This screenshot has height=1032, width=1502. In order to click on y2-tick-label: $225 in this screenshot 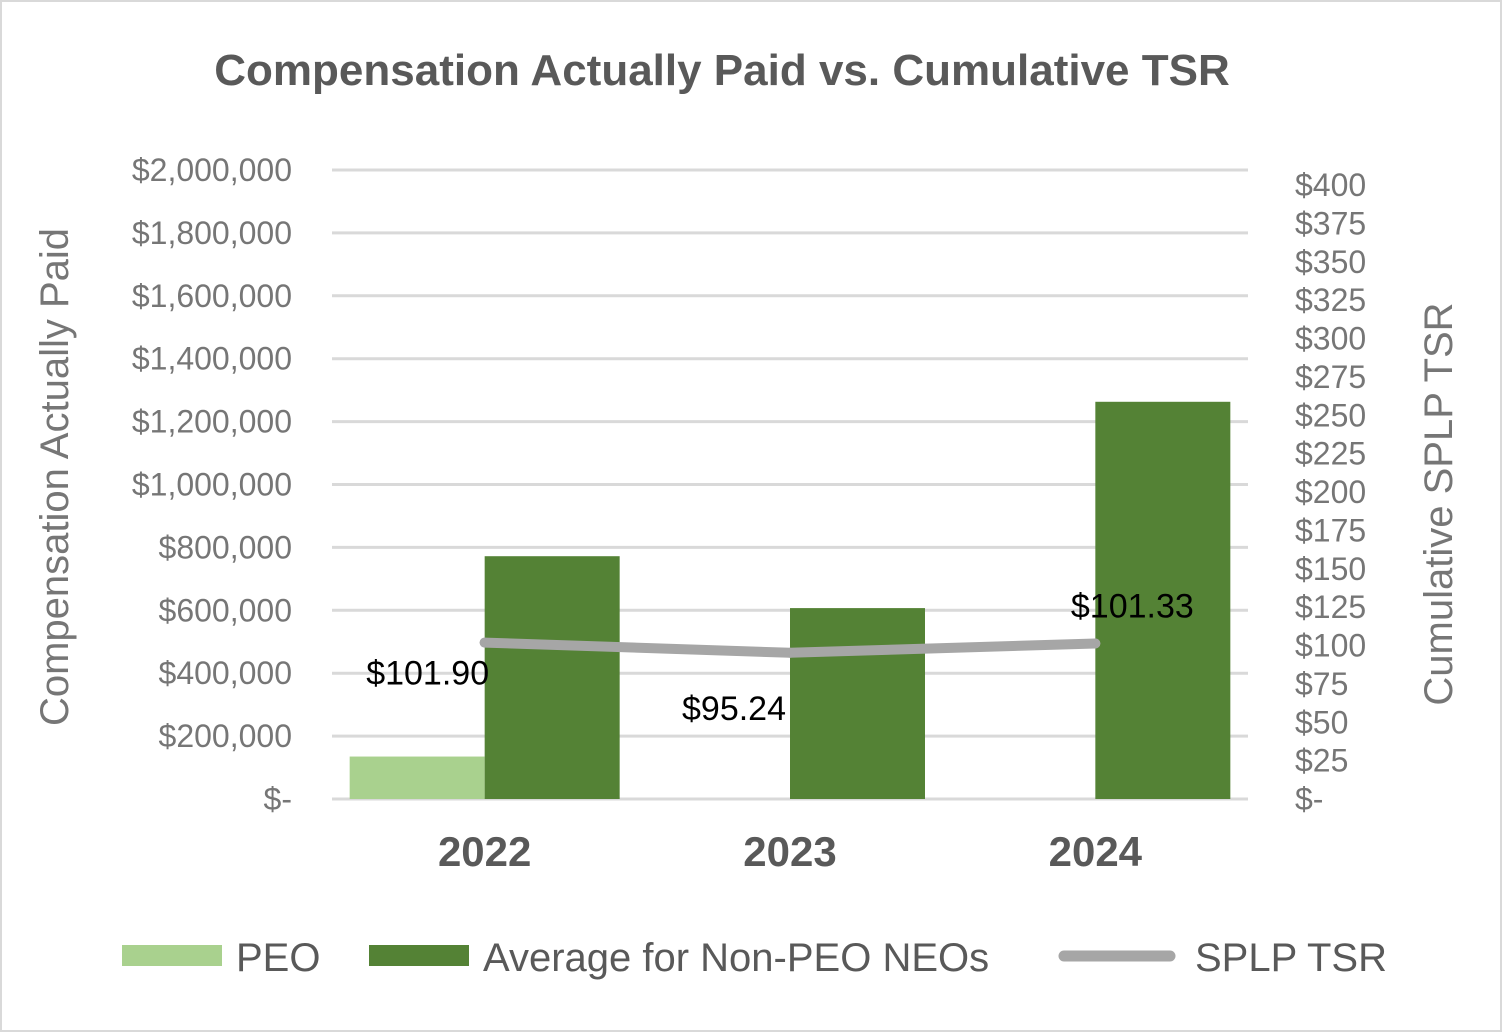, I will do `click(1330, 454)`.